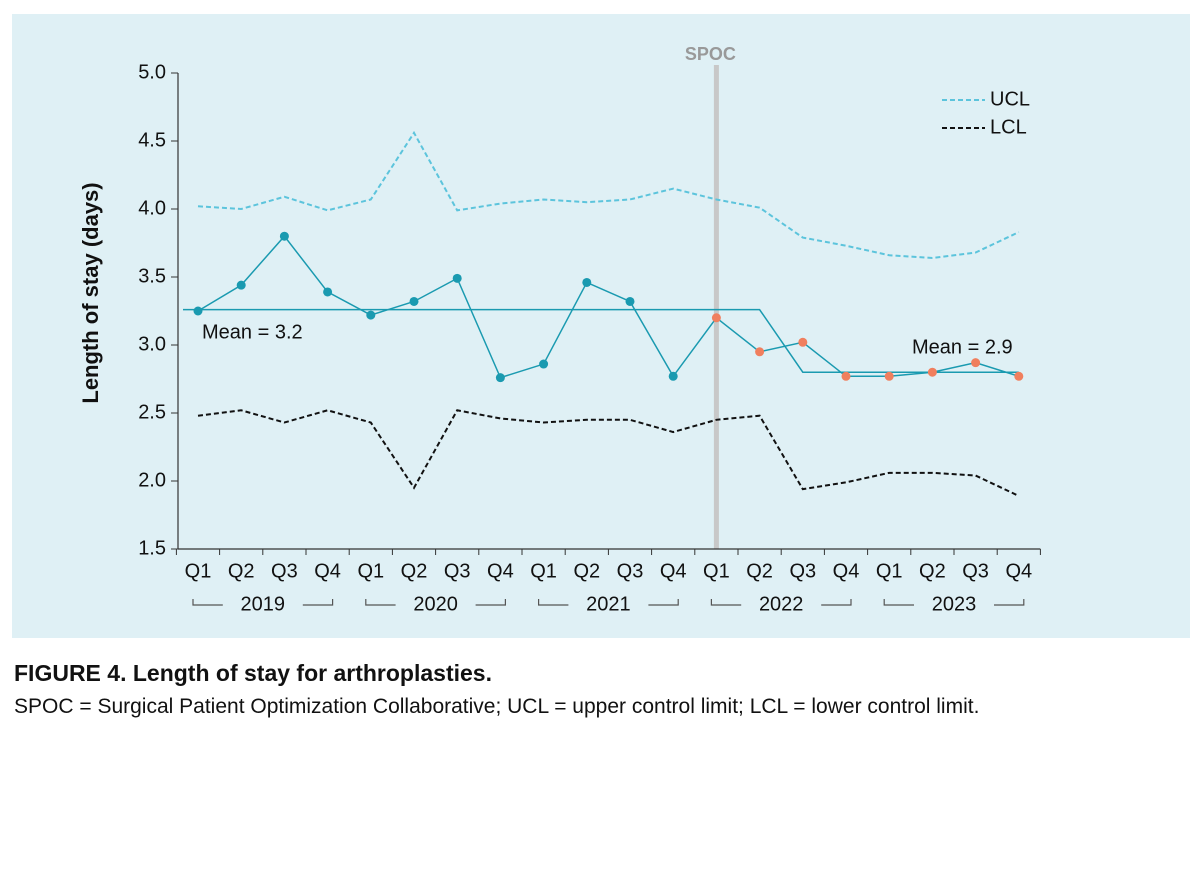 The height and width of the screenshot is (889, 1200). Describe the element at coordinates (152, 208) in the screenshot. I see `y-tick-label: 4.0` at that location.